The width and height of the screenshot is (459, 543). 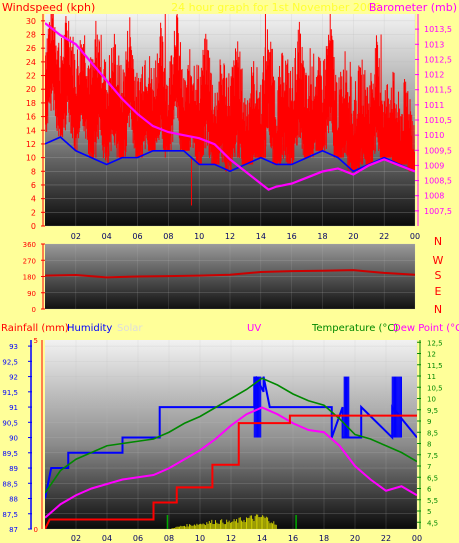 I want to click on x-tick-label: 00, so click(x=415, y=236).